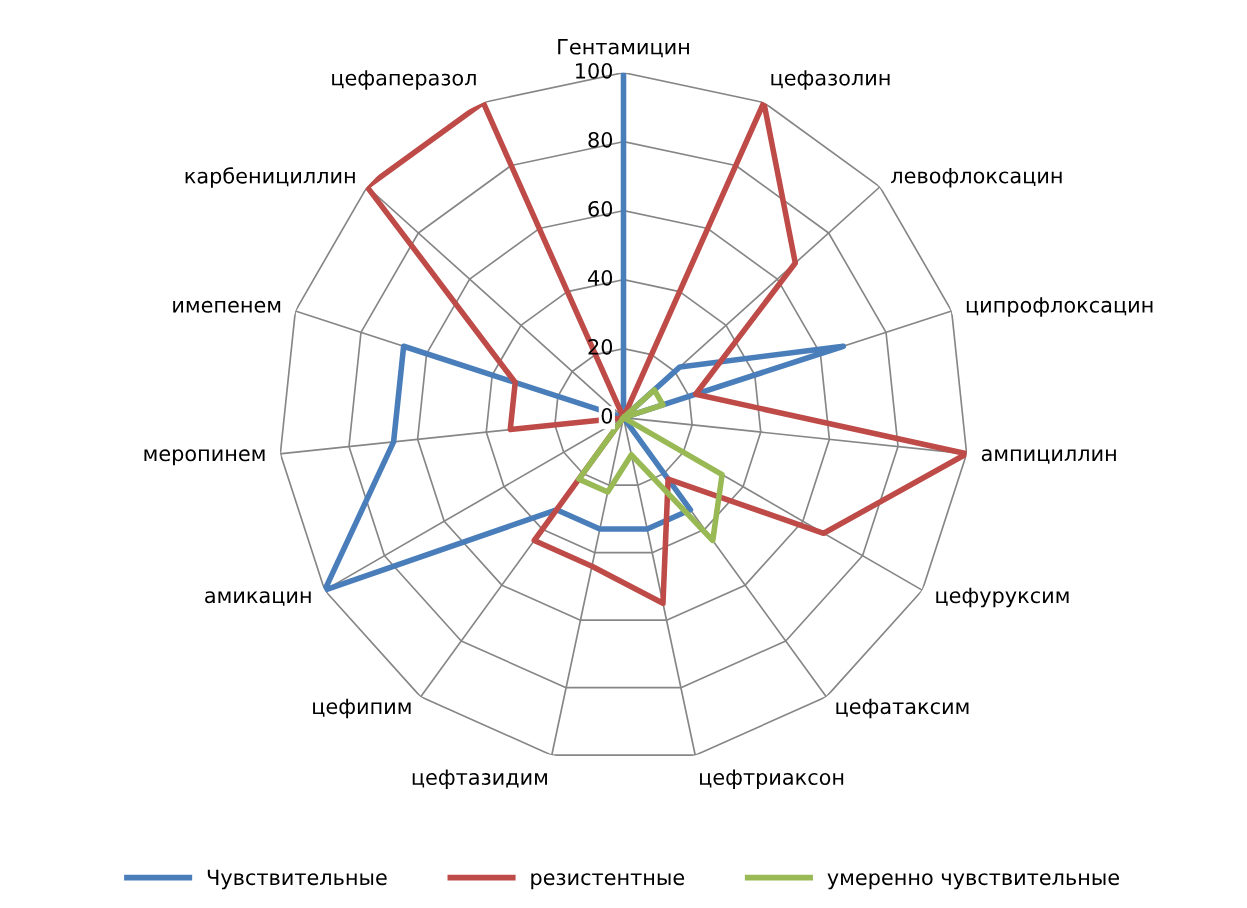  What do you see at coordinates (973, 881) in the screenshot?
I see `legend-label: умеренно чувствительные` at bounding box center [973, 881].